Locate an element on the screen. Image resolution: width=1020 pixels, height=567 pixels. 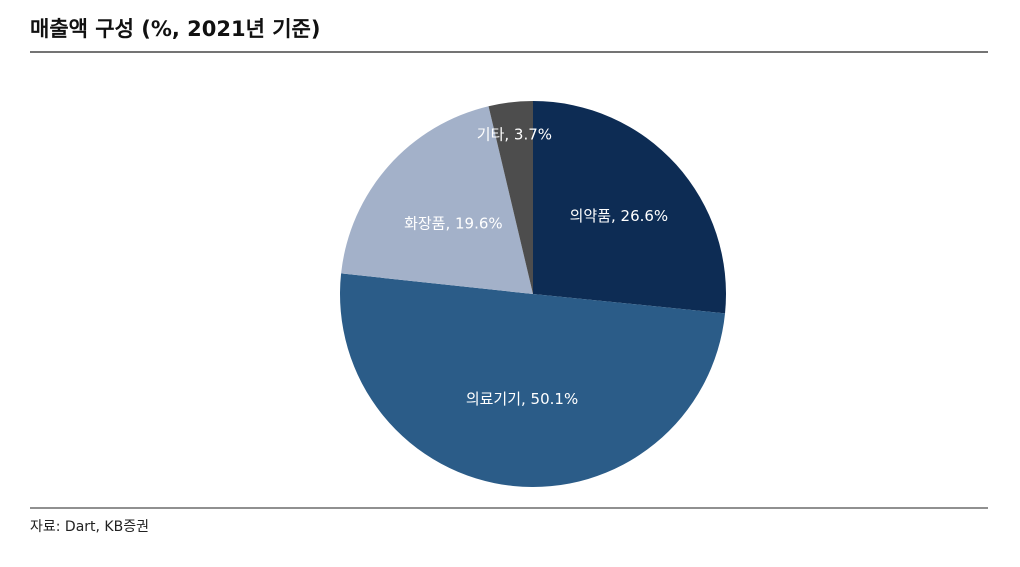
source: 자료: Dart, KB증권 is located at coordinates (89, 527).